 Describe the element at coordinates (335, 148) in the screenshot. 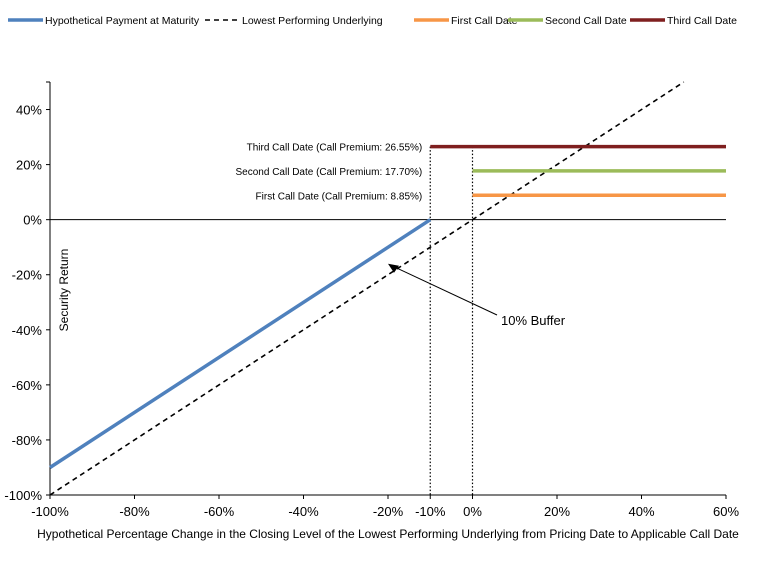

I see `call-date-annotation: Third Call Date (Call Premium: 26.55%)` at that location.